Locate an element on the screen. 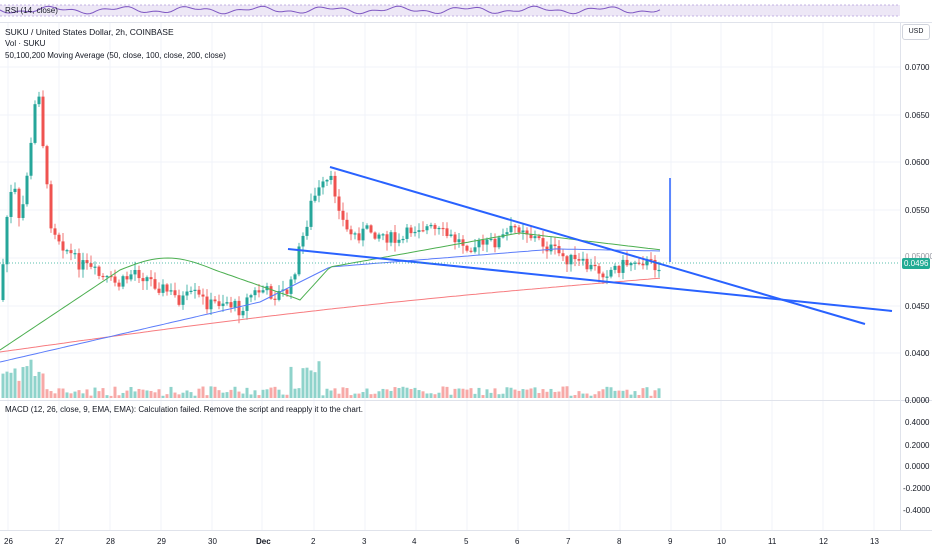 This screenshot has width=932, height=550. time-tick: 8 is located at coordinates (619, 541).